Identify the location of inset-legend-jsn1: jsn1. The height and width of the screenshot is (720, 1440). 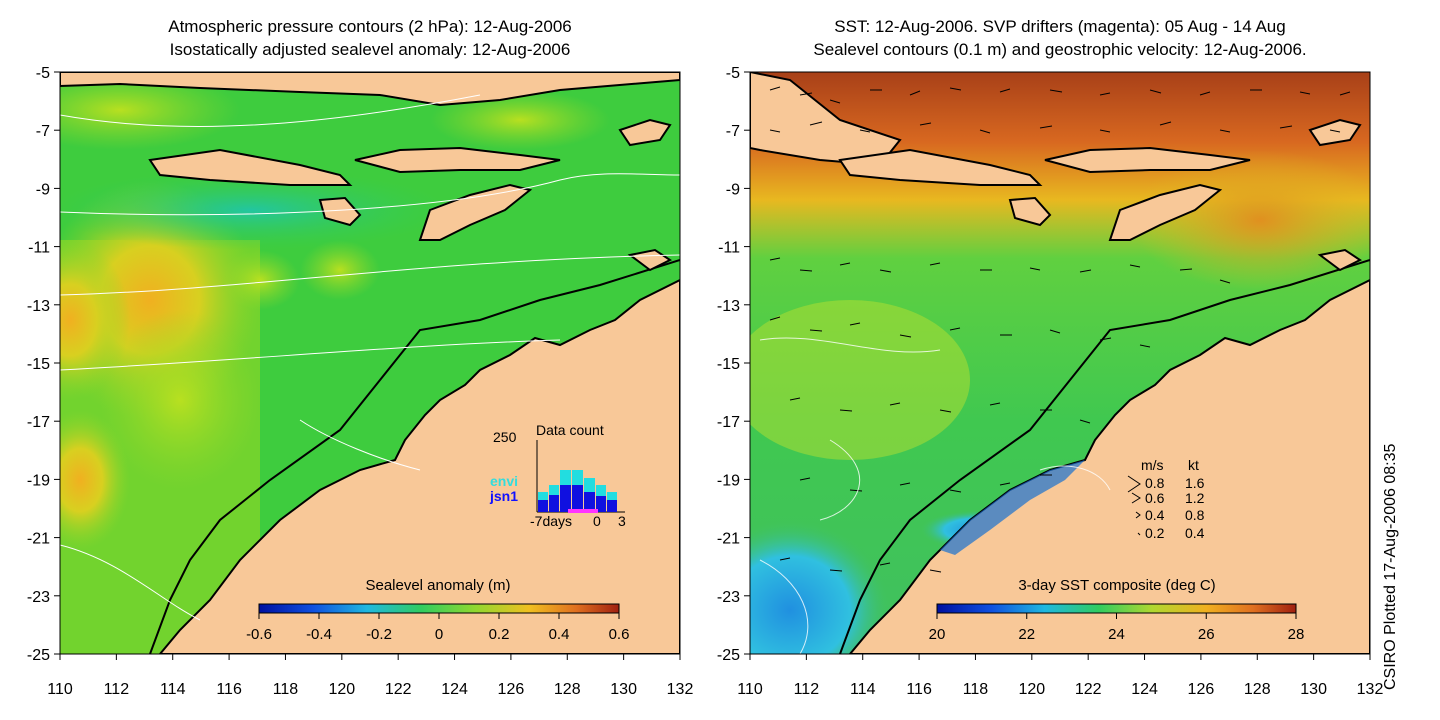
(503, 496).